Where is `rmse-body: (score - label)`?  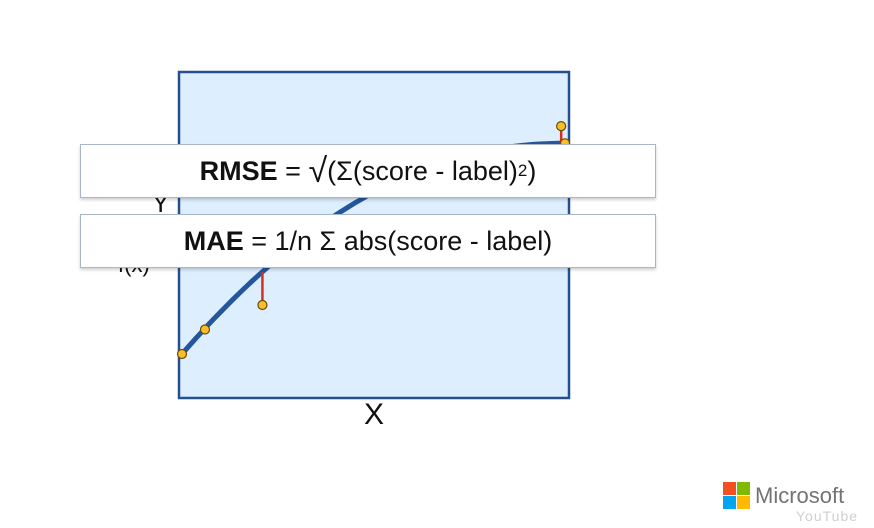 rmse-body: (score - label) is located at coordinates (435, 170).